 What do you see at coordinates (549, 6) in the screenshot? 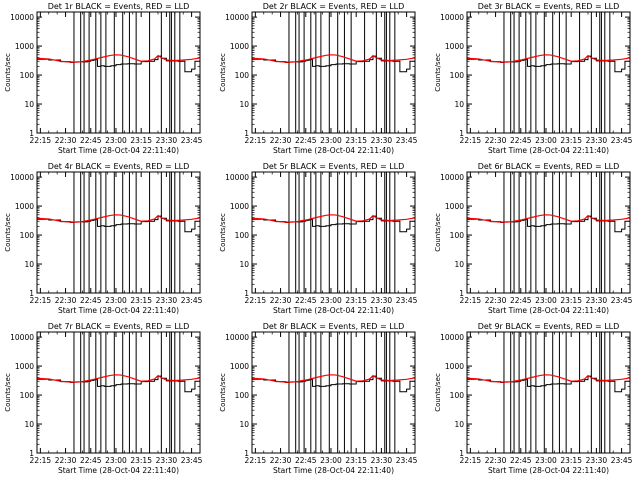
I see `panel-title: Det 3r BLACK = Events, RED = LLD` at bounding box center [549, 6].